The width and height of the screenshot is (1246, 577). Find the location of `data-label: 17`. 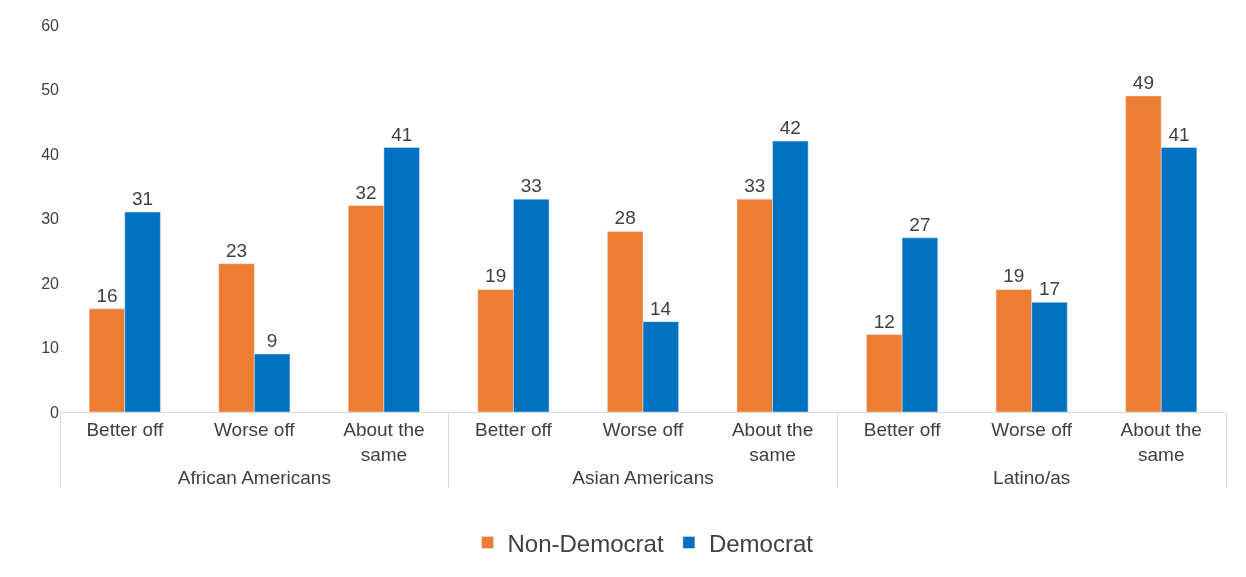

data-label: 17 is located at coordinates (1049, 289).